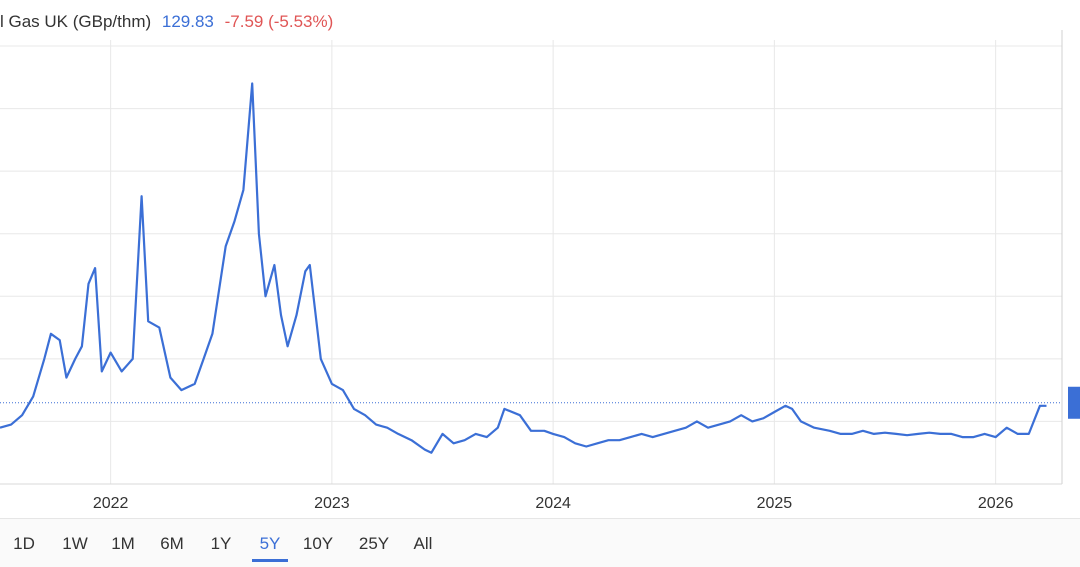 The width and height of the screenshot is (1080, 567). I want to click on range-button-1y: 1Y, so click(221, 543).